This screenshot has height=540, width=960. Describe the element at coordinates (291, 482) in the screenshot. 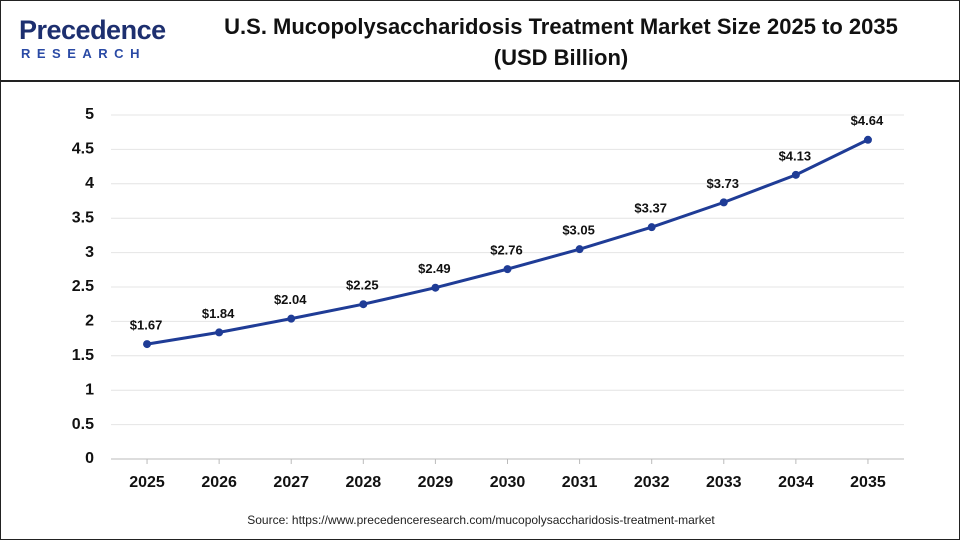

I see `x-tick-label: 2027` at that location.